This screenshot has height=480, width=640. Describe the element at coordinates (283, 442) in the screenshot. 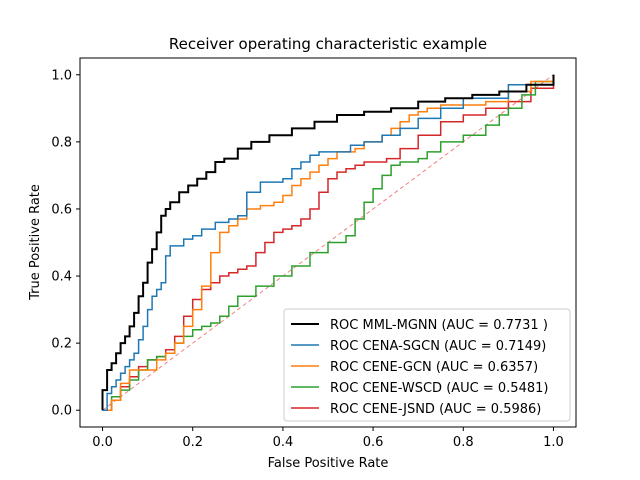

I see `x-tick-label: 0.4` at that location.